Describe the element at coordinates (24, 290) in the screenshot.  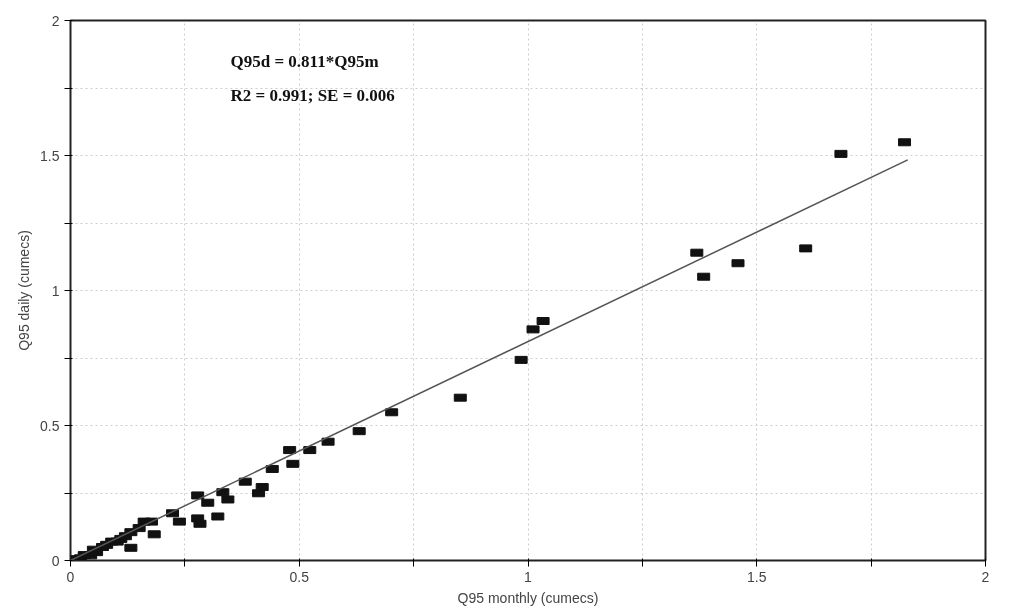
I see `y-axis-title: Q95 daily (cumecs)` at that location.